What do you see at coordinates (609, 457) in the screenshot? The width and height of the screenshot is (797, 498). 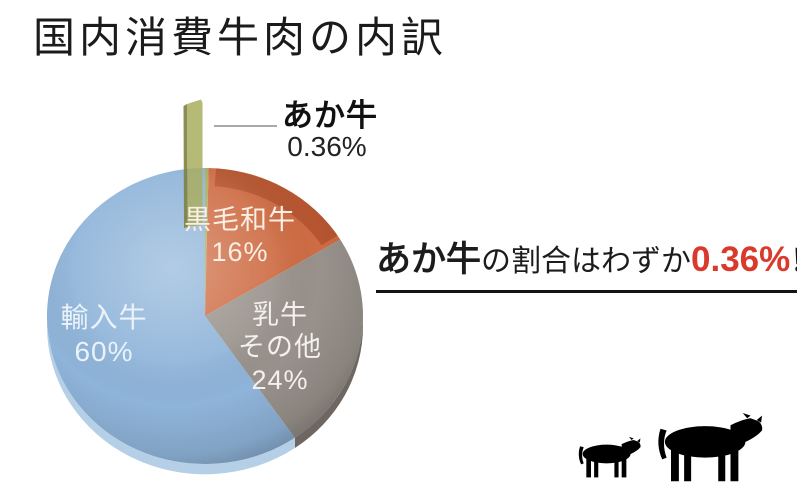 I see `calf-silhouette-icon` at bounding box center [609, 457].